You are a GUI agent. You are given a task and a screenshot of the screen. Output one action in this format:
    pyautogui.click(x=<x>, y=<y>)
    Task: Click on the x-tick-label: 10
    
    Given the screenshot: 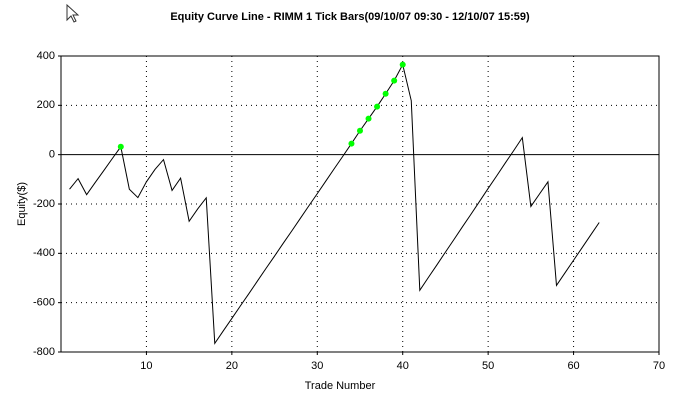 What is the action you would take?
    pyautogui.click(x=146, y=366)
    